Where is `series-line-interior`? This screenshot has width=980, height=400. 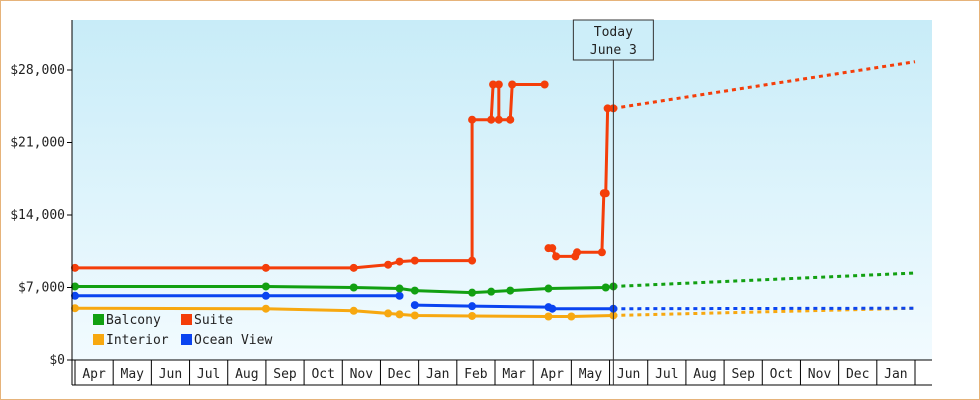 series-line-interior is located at coordinates (344, 312).